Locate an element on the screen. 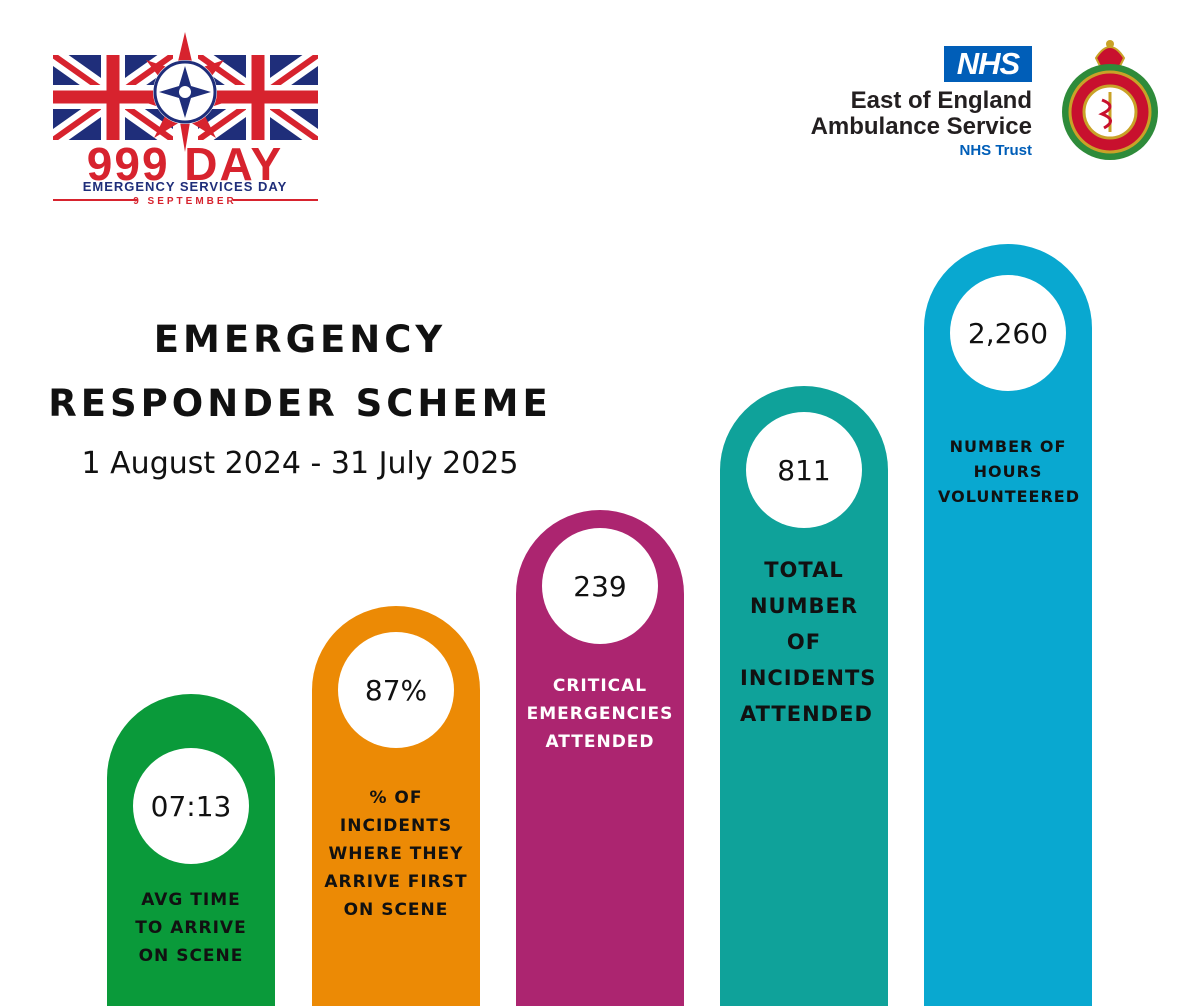  compass-star-icon is located at coordinates (185, 92).